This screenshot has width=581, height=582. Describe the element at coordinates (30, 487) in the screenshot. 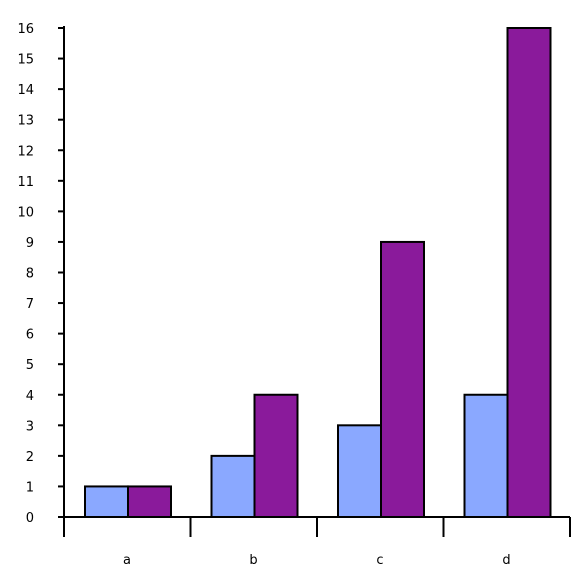

I see `y-tick-label: 1` at that location.